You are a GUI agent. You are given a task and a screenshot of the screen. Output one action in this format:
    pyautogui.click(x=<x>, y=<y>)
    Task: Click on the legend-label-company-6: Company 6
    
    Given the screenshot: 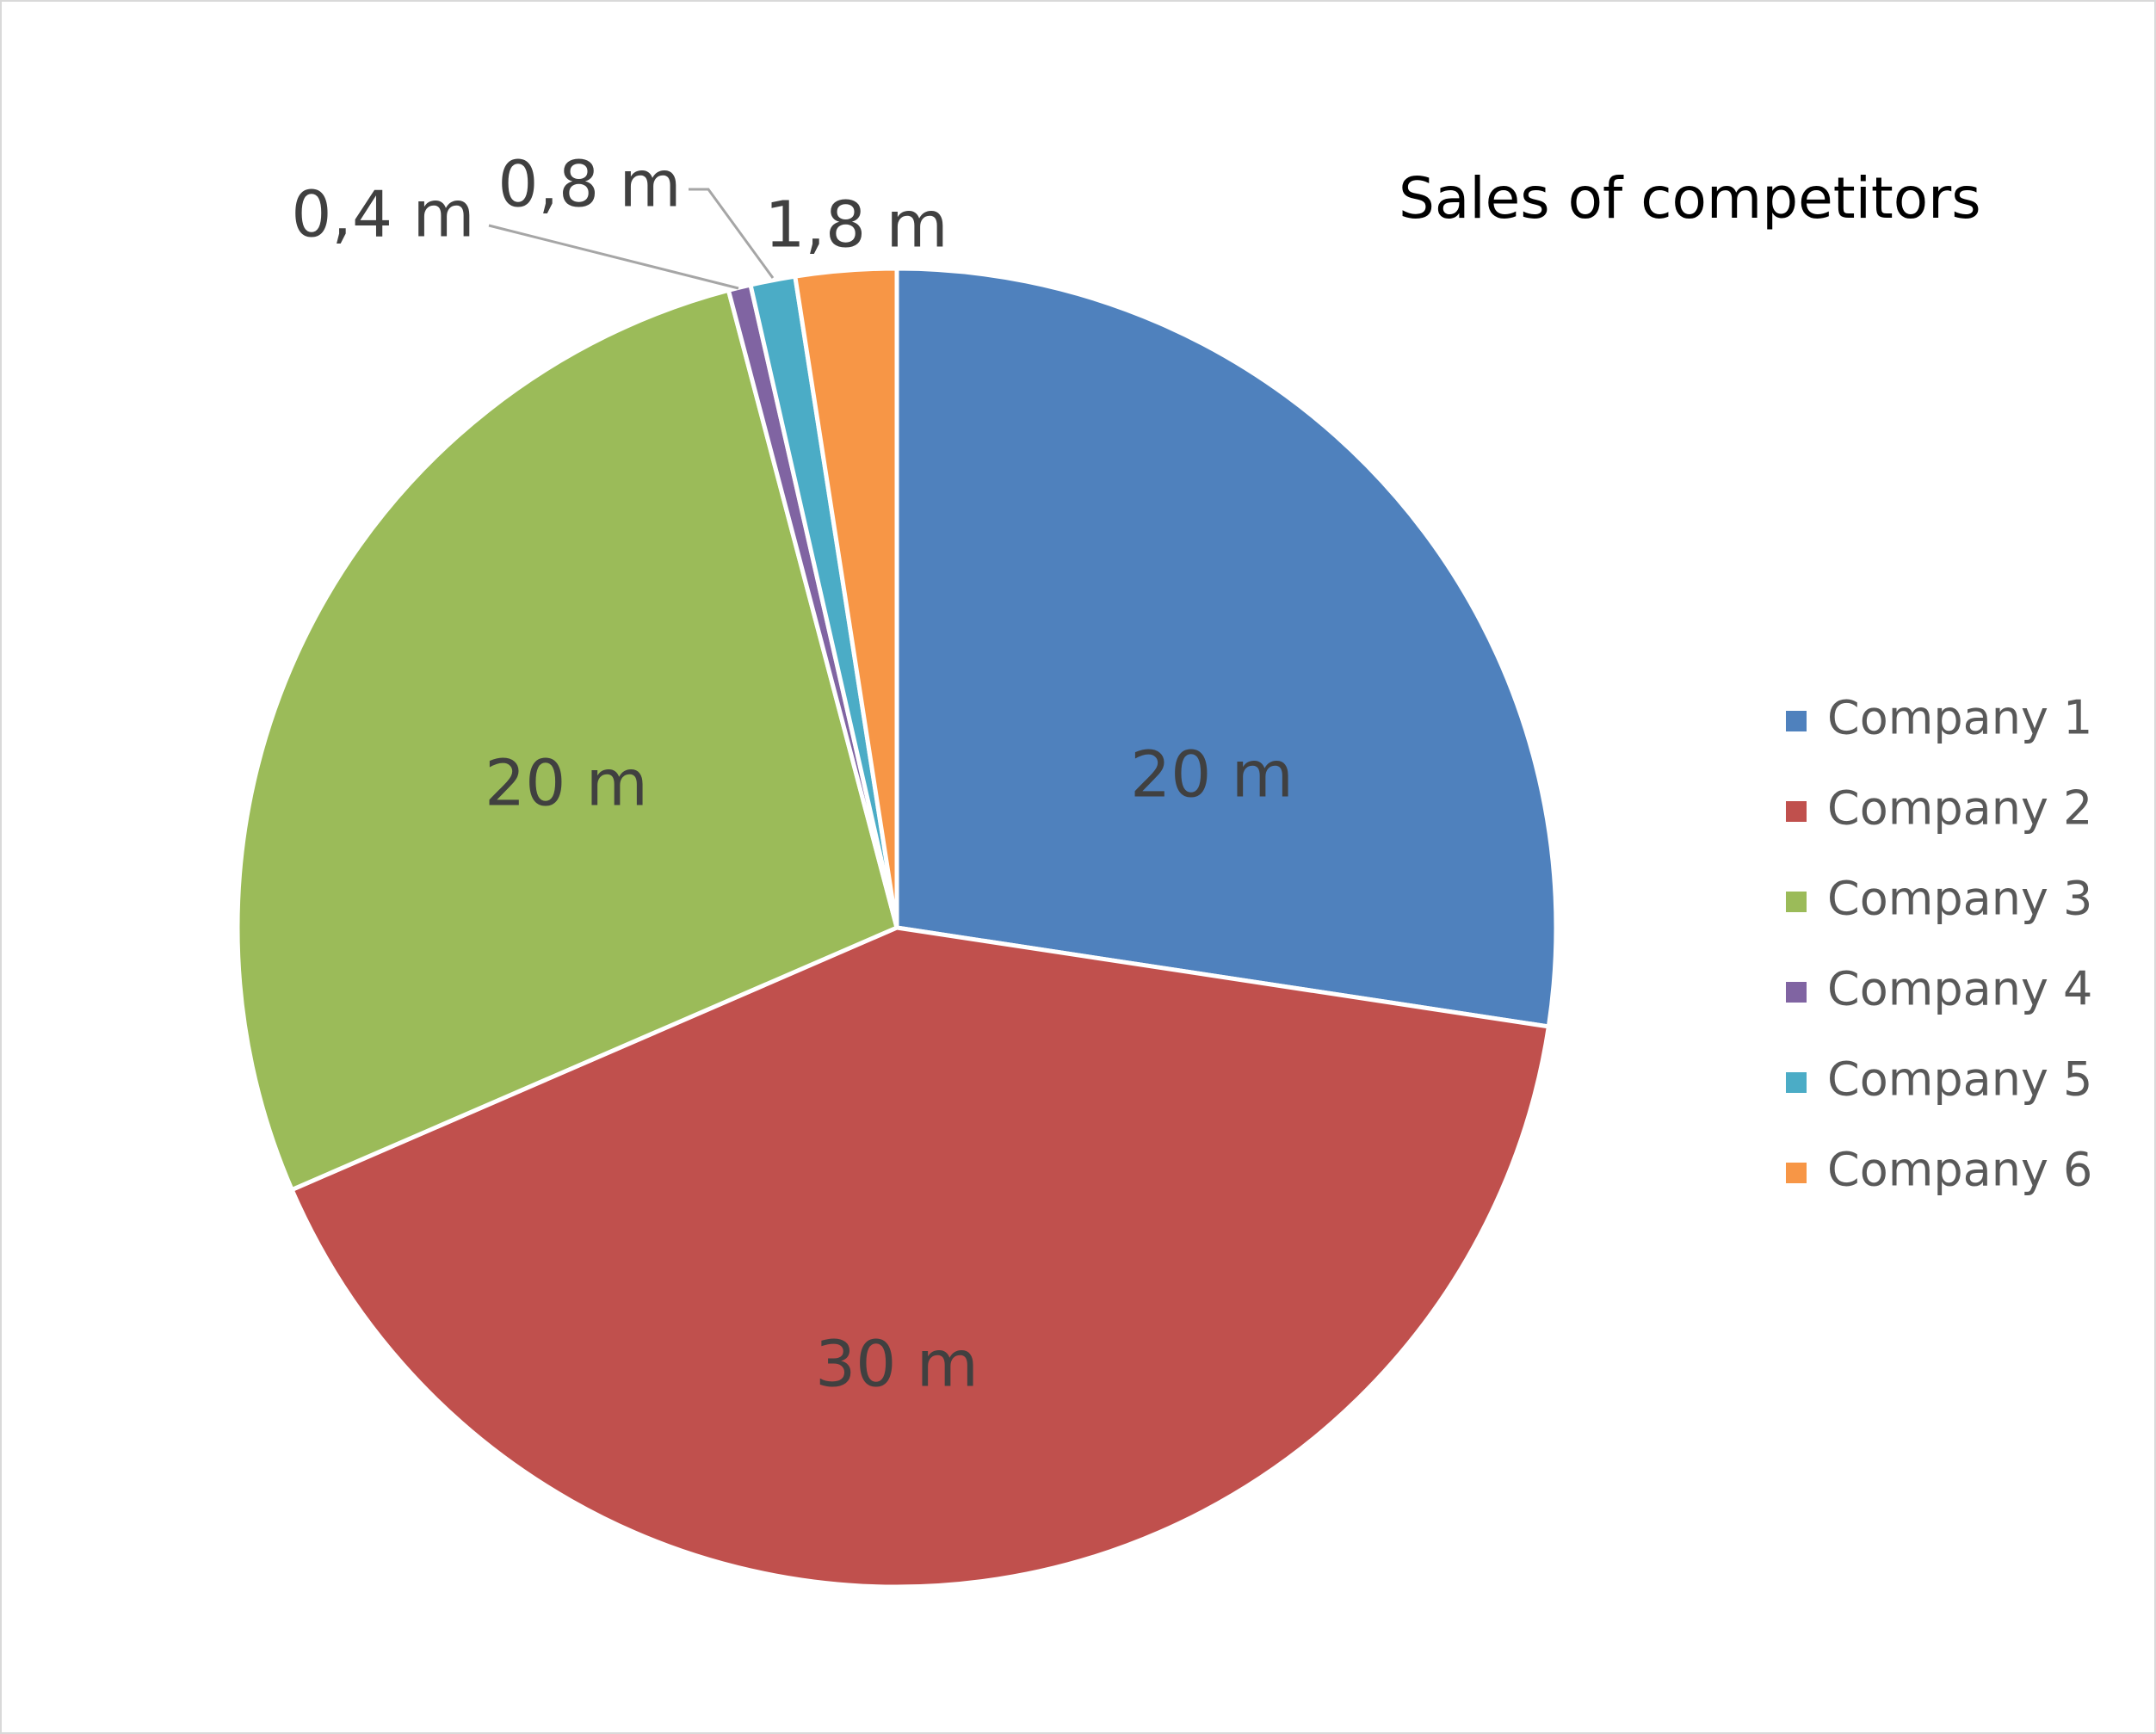 What is the action you would take?
    pyautogui.click(x=1960, y=1170)
    